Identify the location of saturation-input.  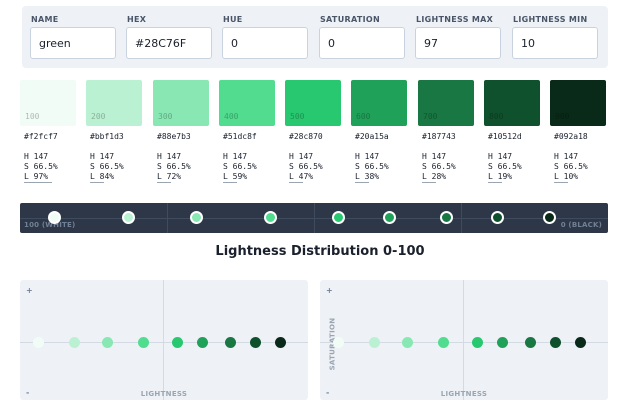
(362, 43).